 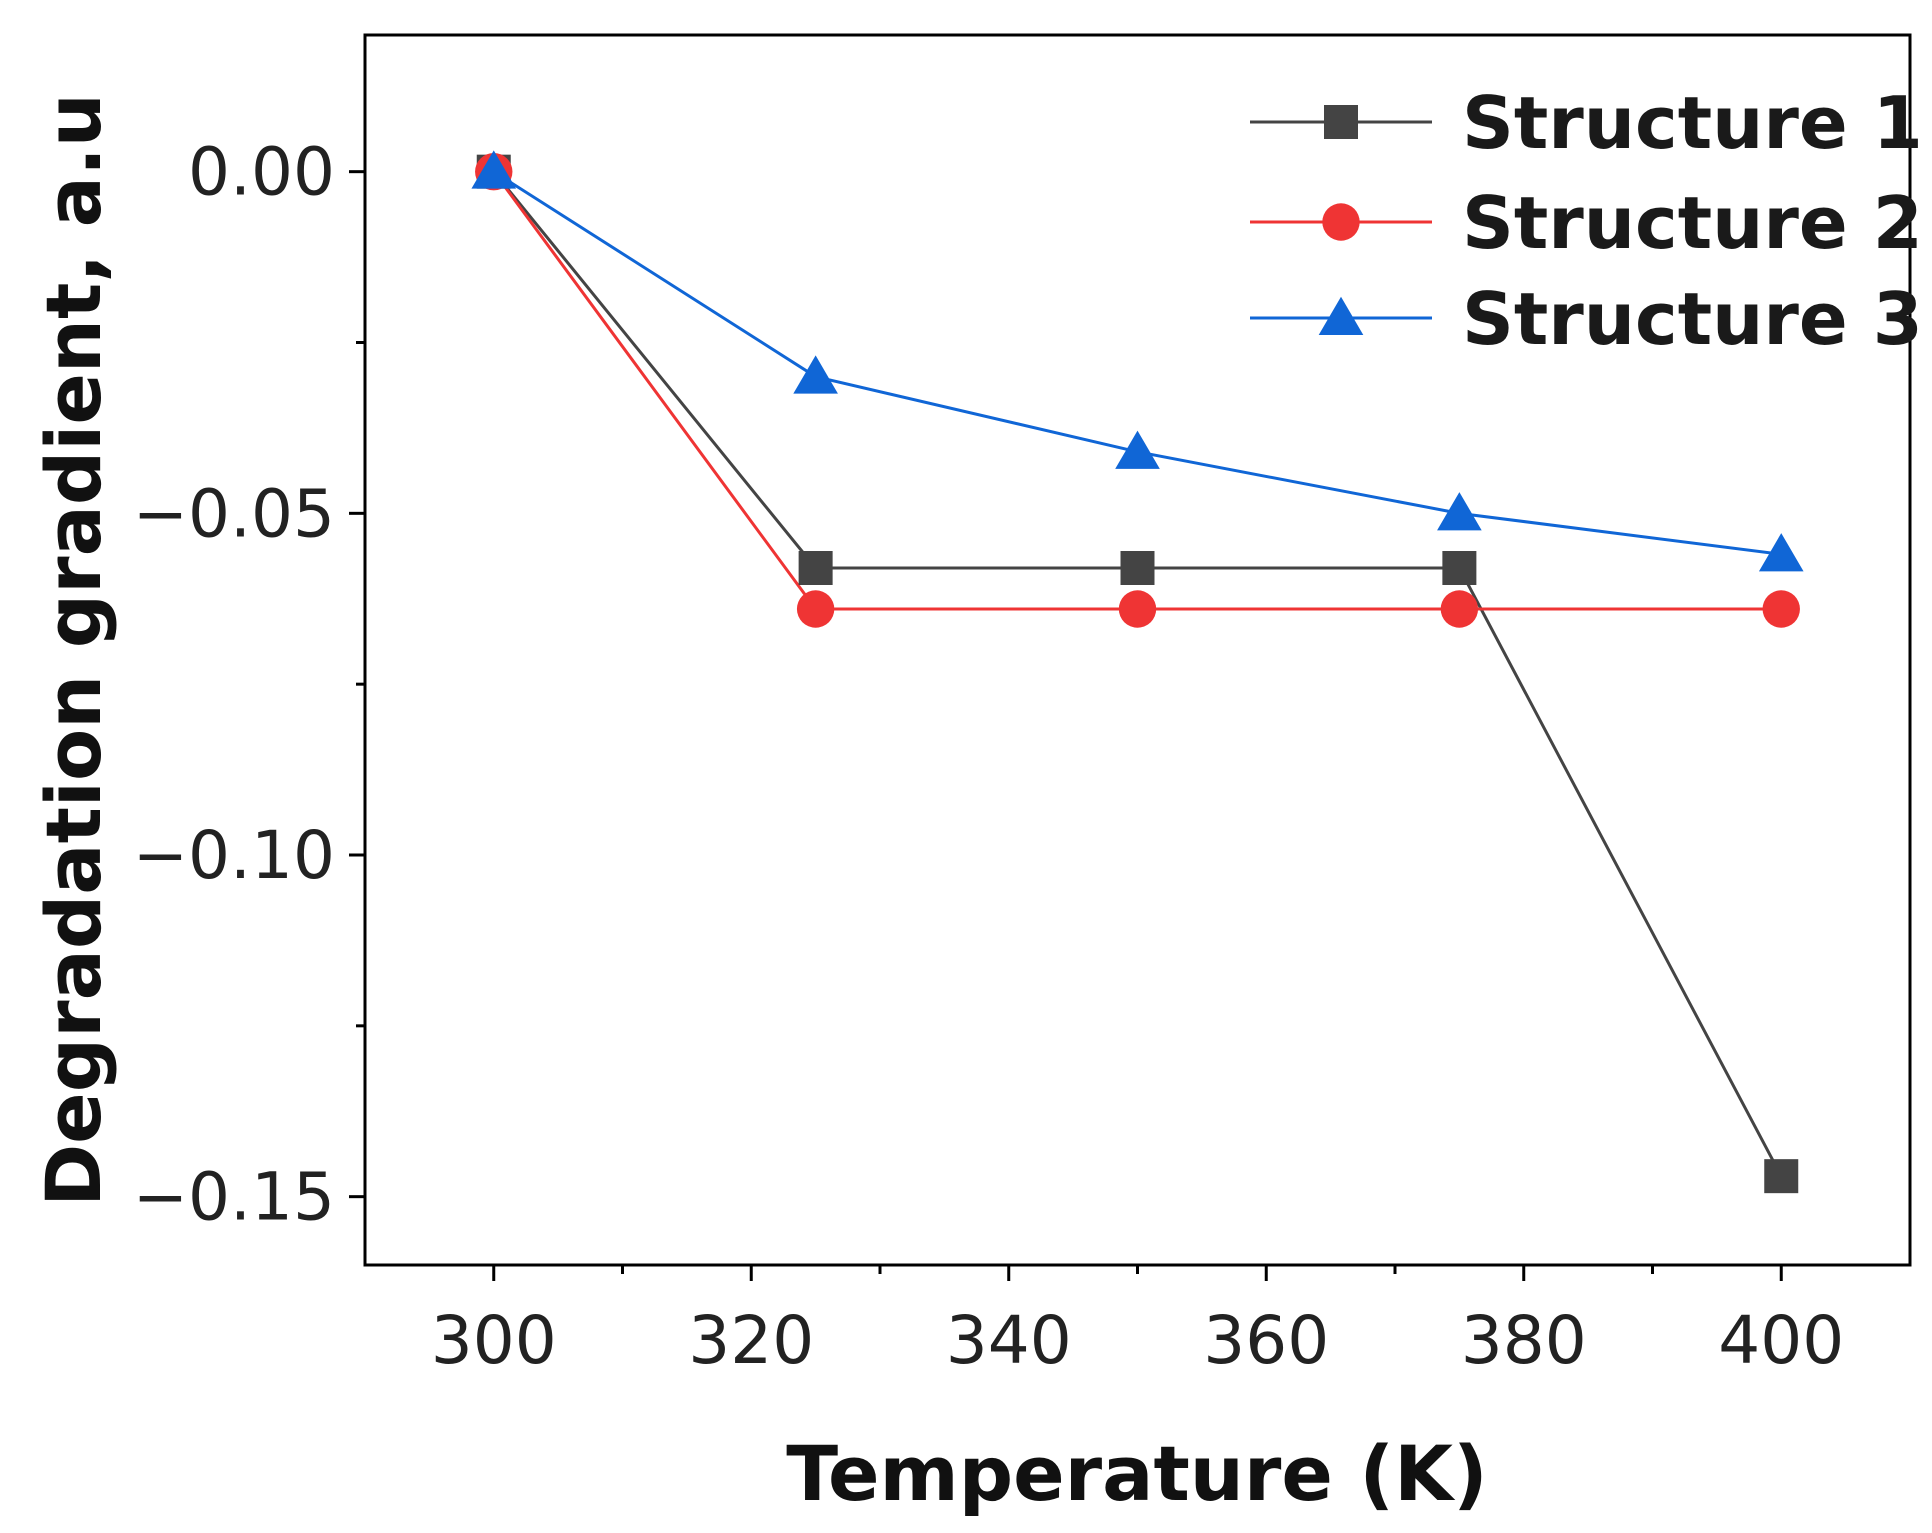 I want to click on x-axis-ticks: 300 320 340 360 380 400, so click(x=1137, y=1322).